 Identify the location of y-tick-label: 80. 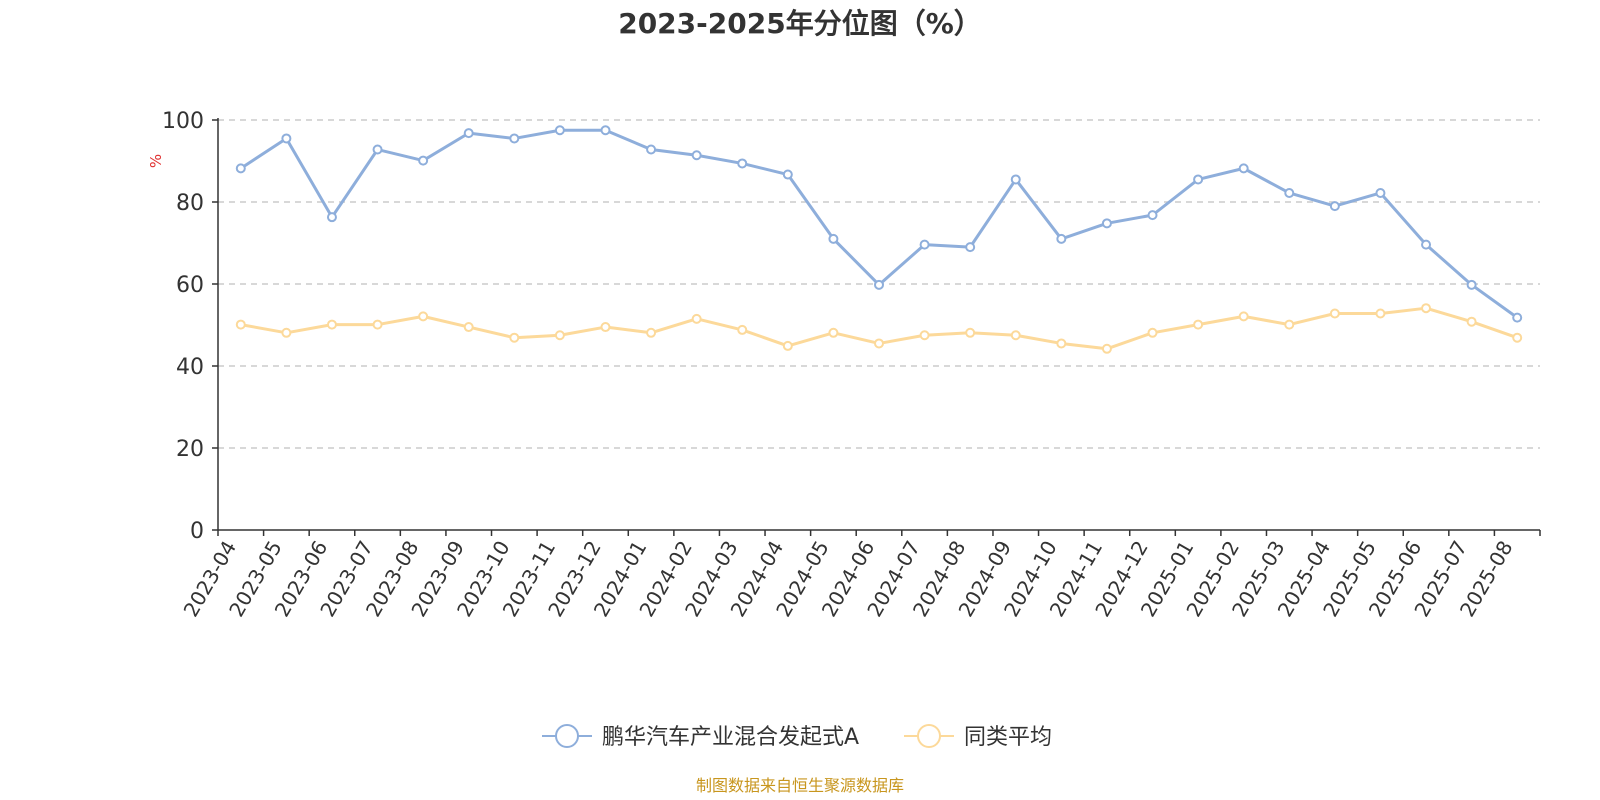
(190, 203).